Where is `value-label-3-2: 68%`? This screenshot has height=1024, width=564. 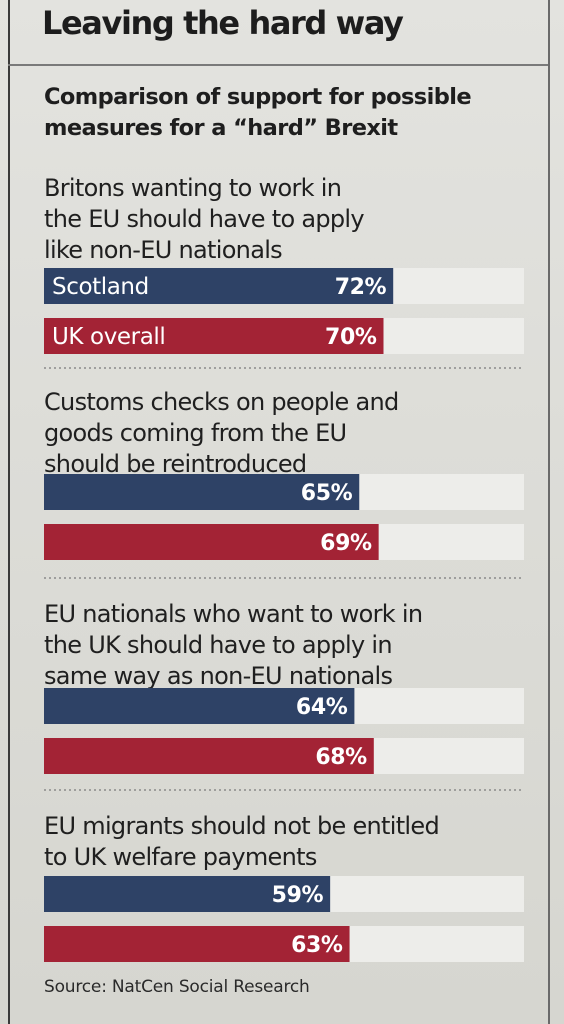
value-label-3-2: 68% is located at coordinates (341, 757).